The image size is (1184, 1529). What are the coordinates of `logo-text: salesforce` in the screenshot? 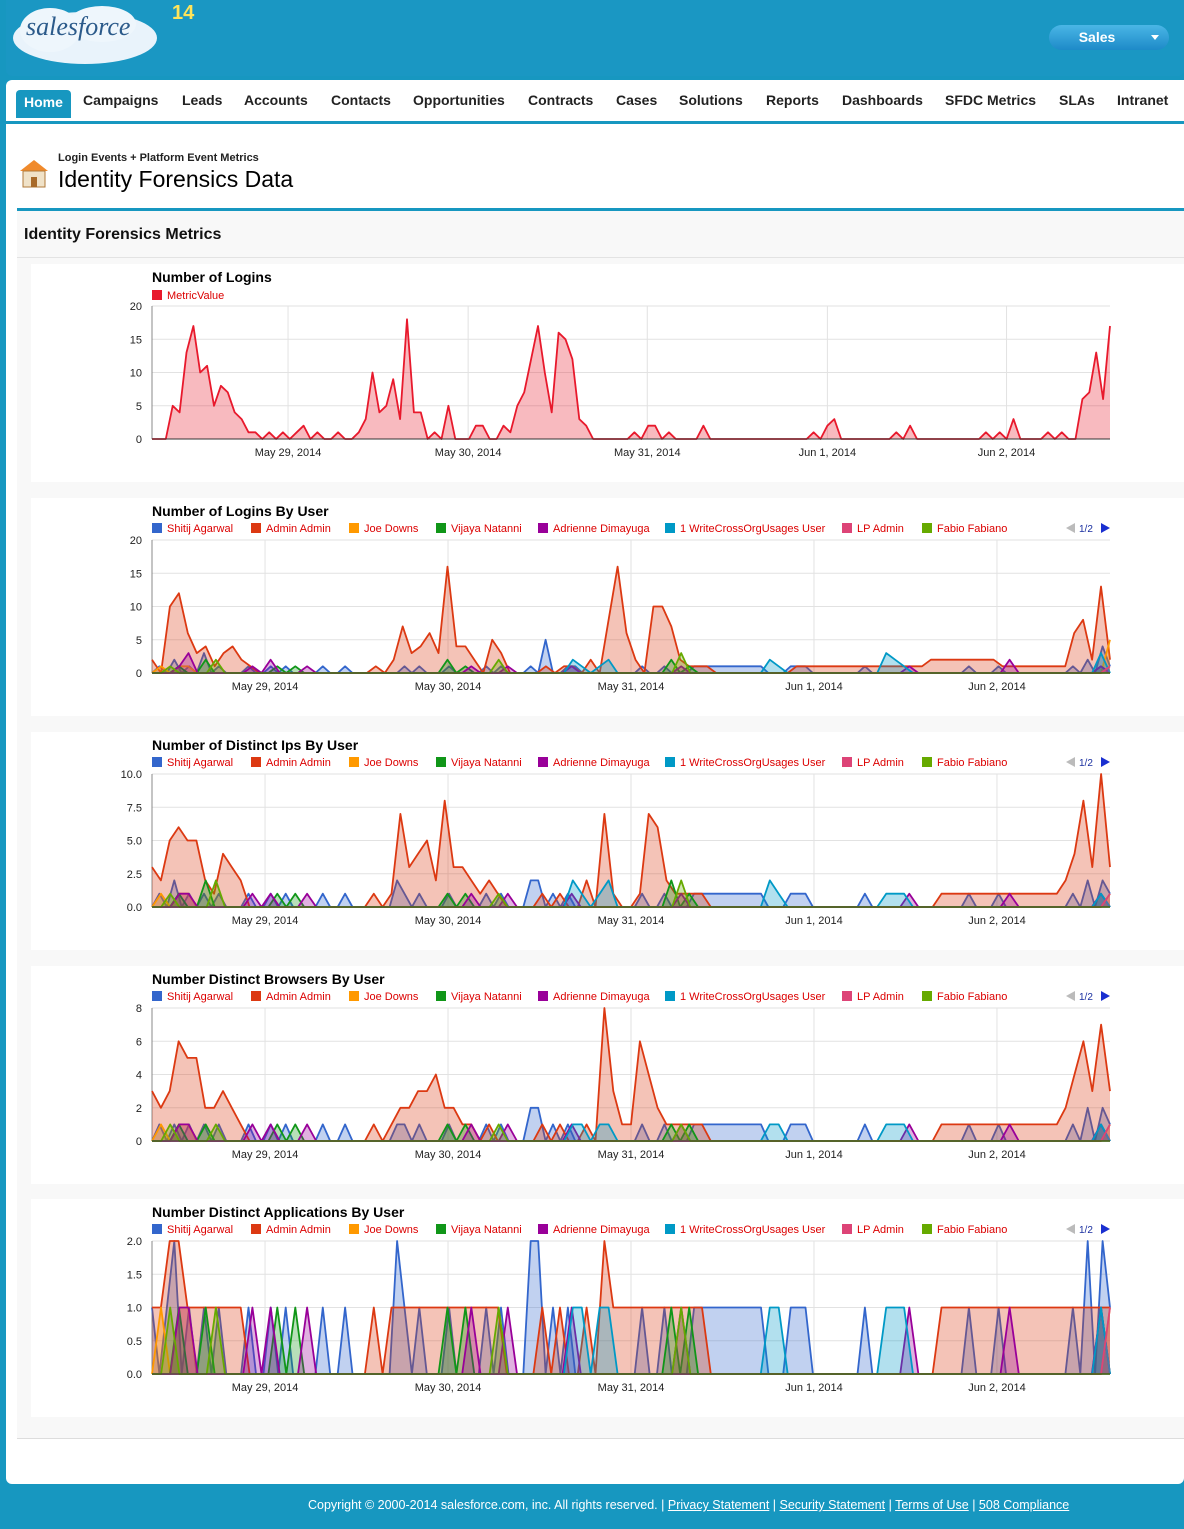 It's located at (78, 26).